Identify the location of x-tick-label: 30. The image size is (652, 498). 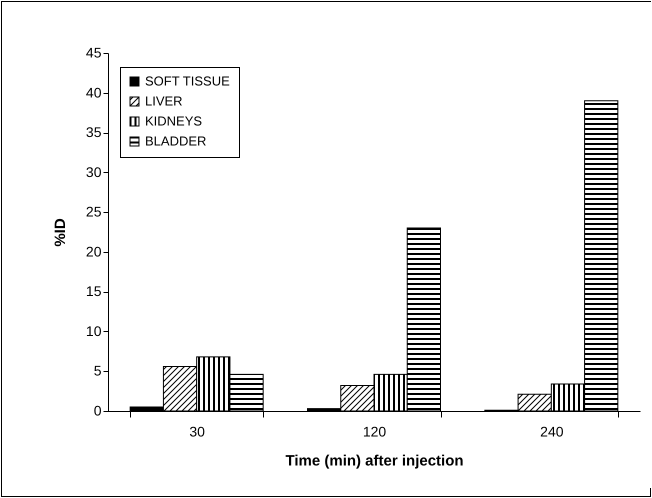
(197, 432).